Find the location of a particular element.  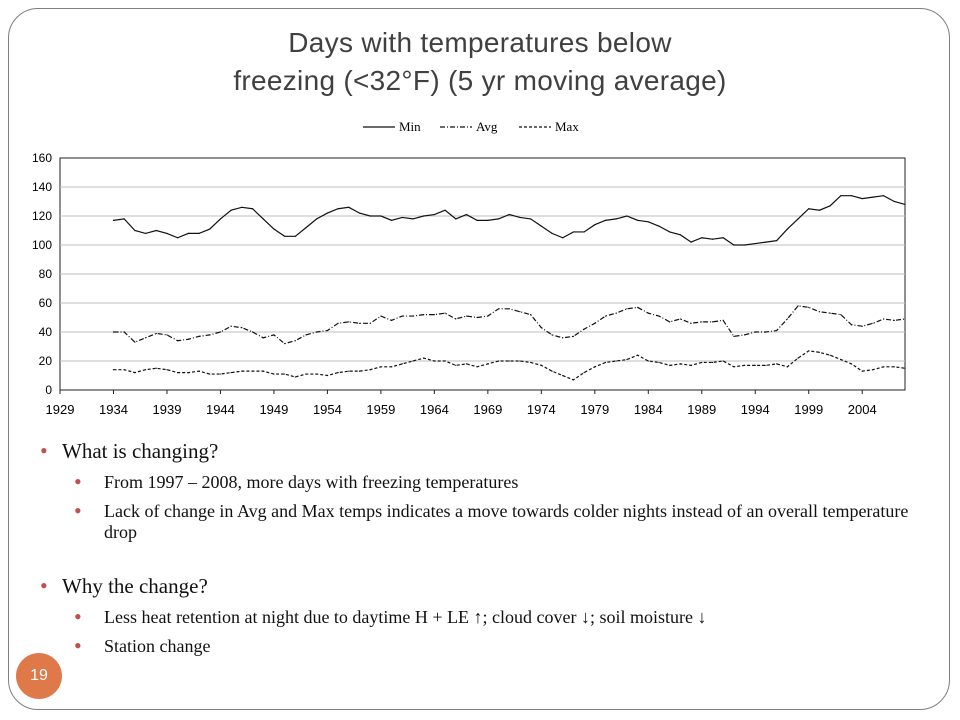

title-line-2: freezing (<32°F) (5 yr moving average) is located at coordinates (480, 80).